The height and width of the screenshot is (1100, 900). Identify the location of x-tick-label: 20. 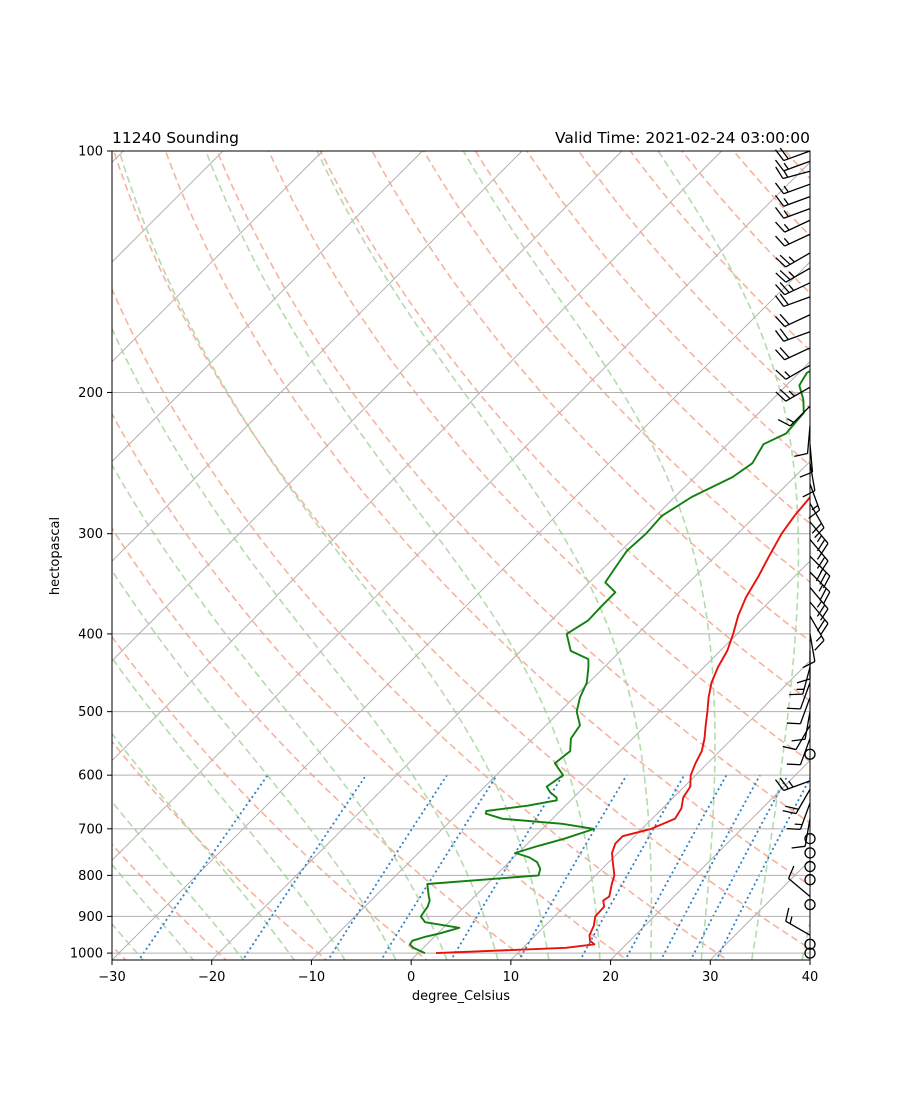
(610, 977).